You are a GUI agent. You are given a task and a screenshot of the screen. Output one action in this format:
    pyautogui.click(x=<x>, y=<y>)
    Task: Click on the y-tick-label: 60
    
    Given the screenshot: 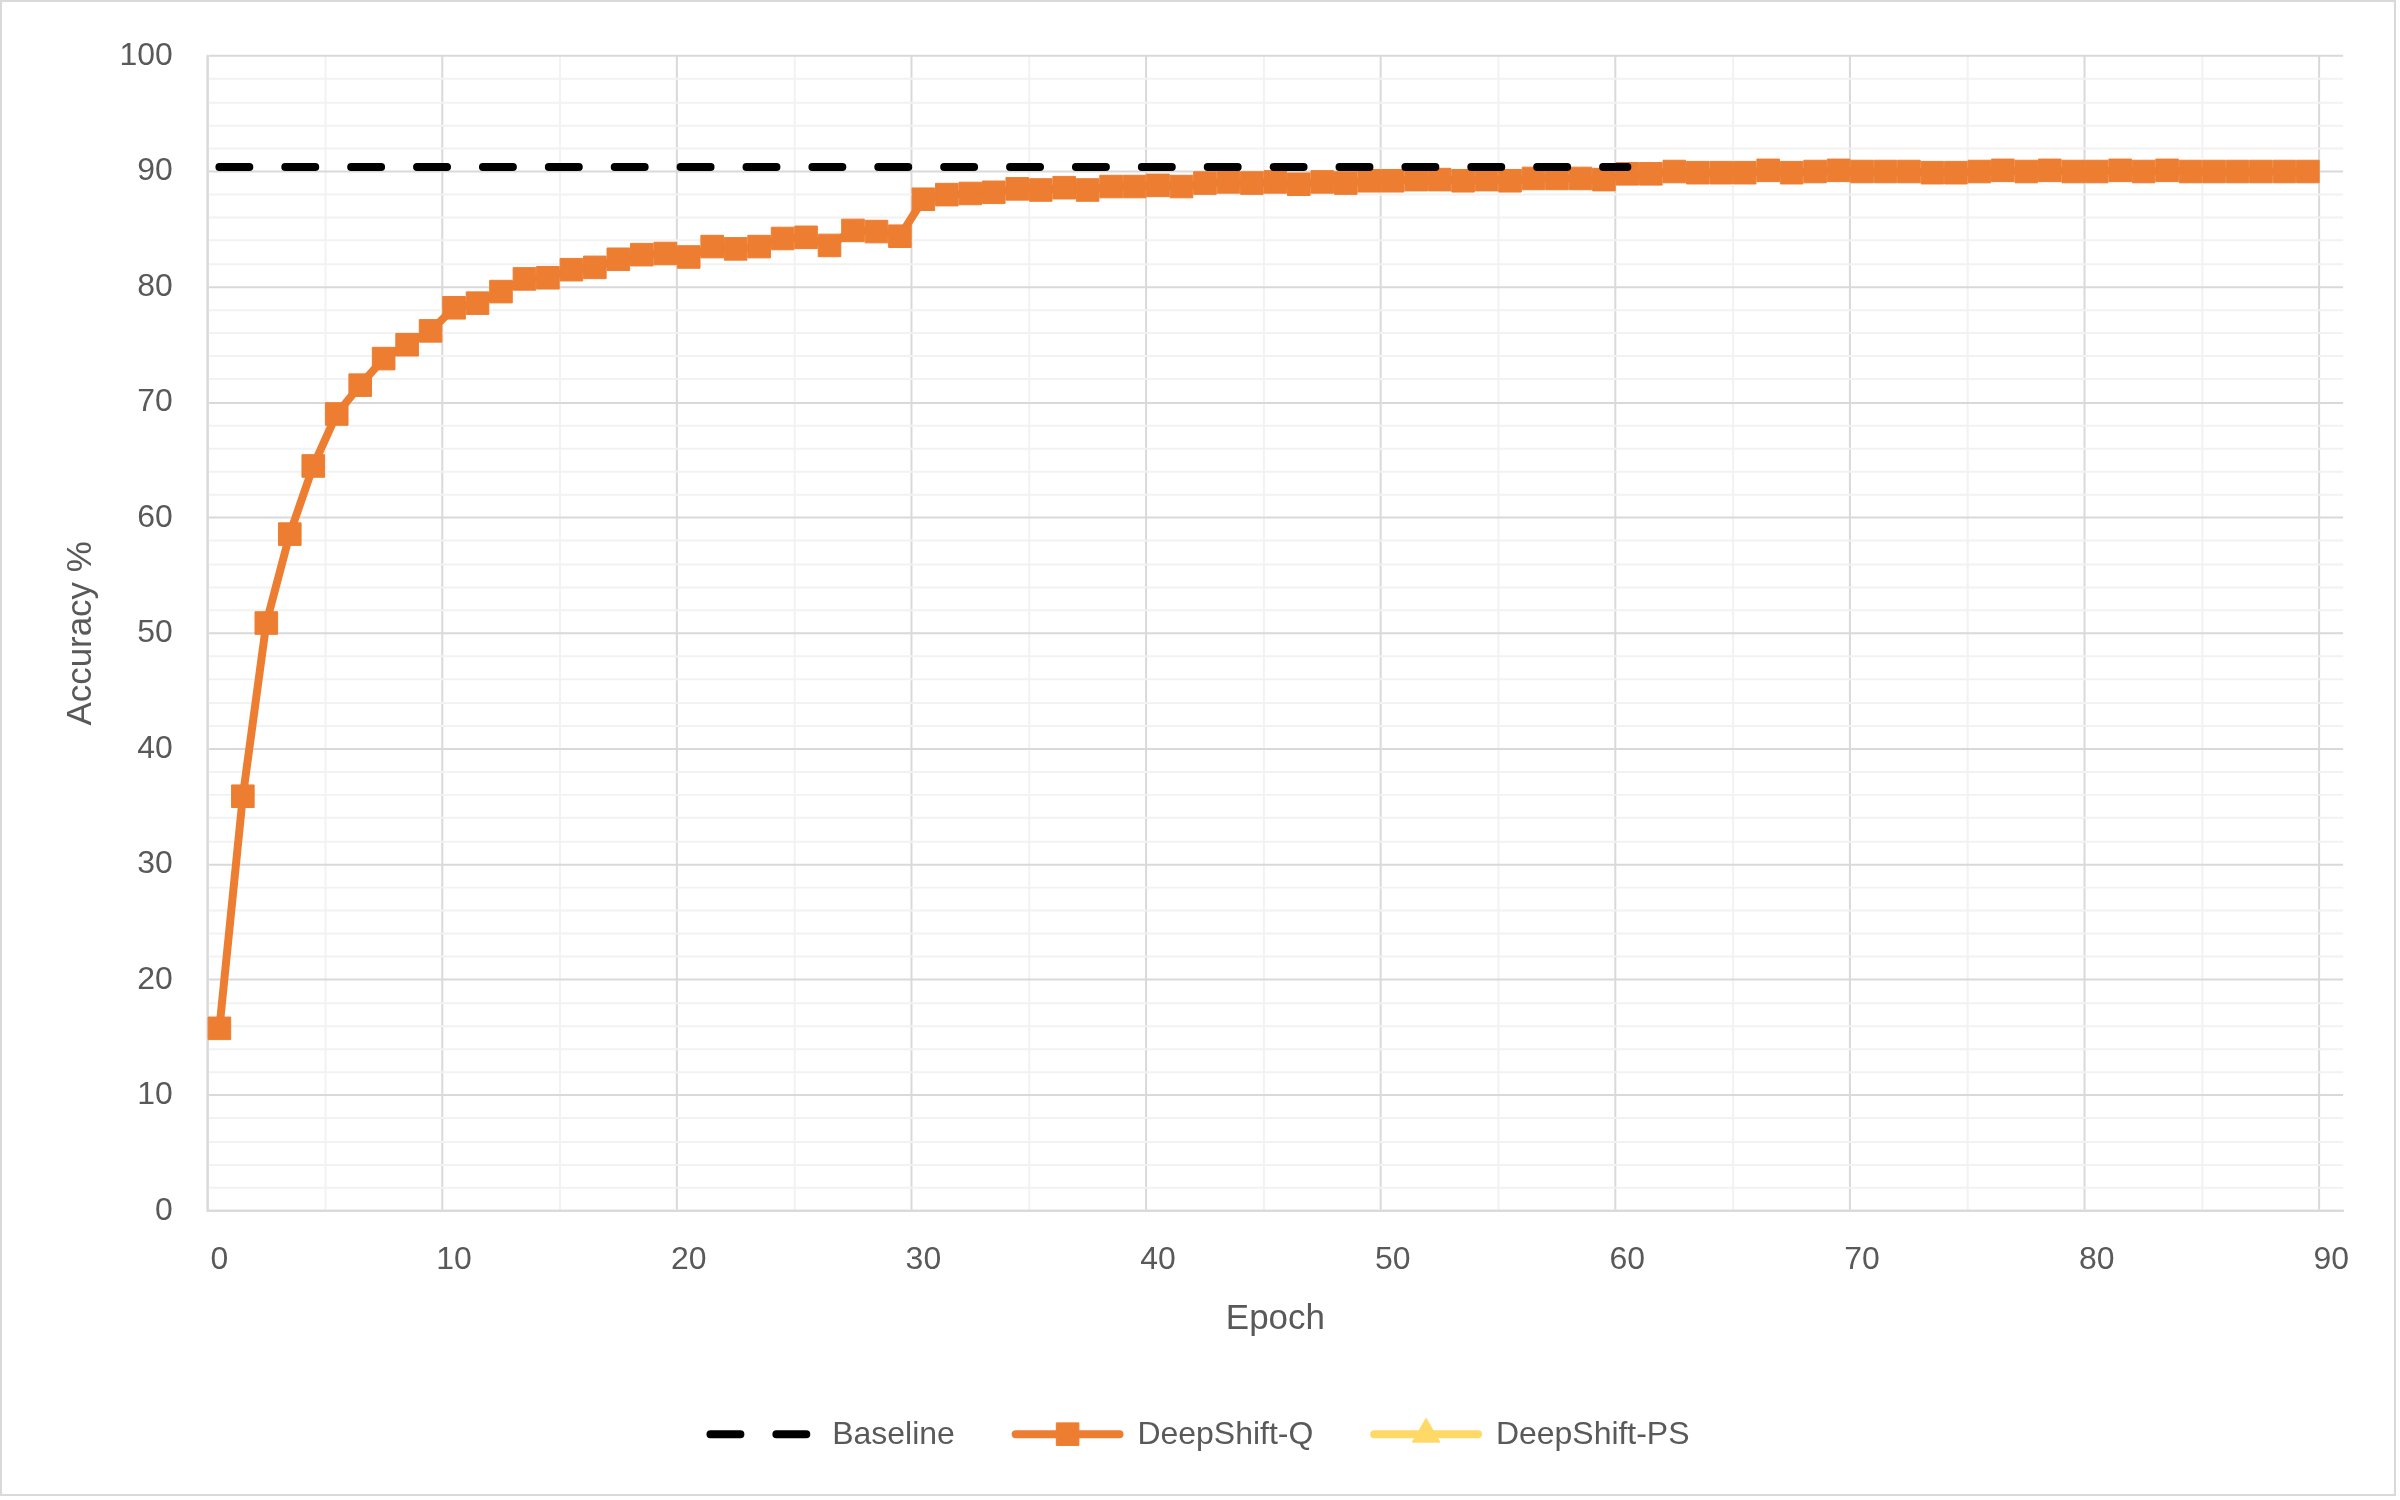 What is the action you would take?
    pyautogui.click(x=155, y=515)
    